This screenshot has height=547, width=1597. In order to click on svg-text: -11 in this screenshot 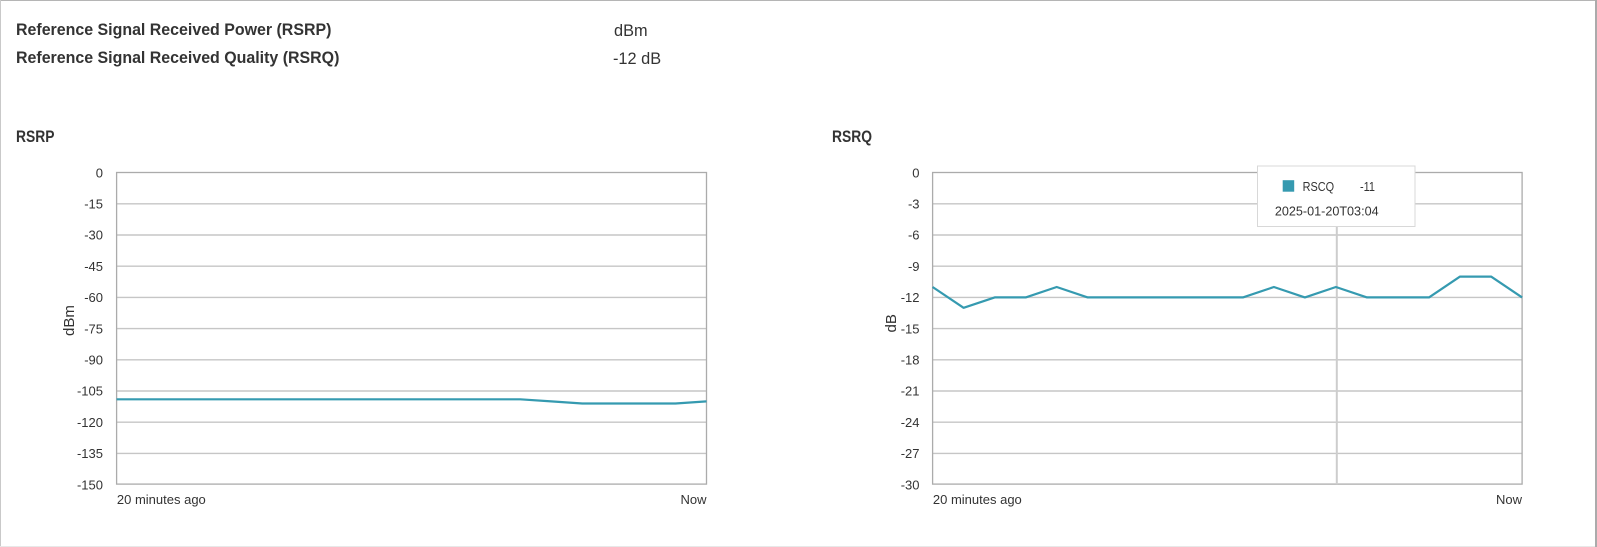, I will do `click(1367, 186)`.